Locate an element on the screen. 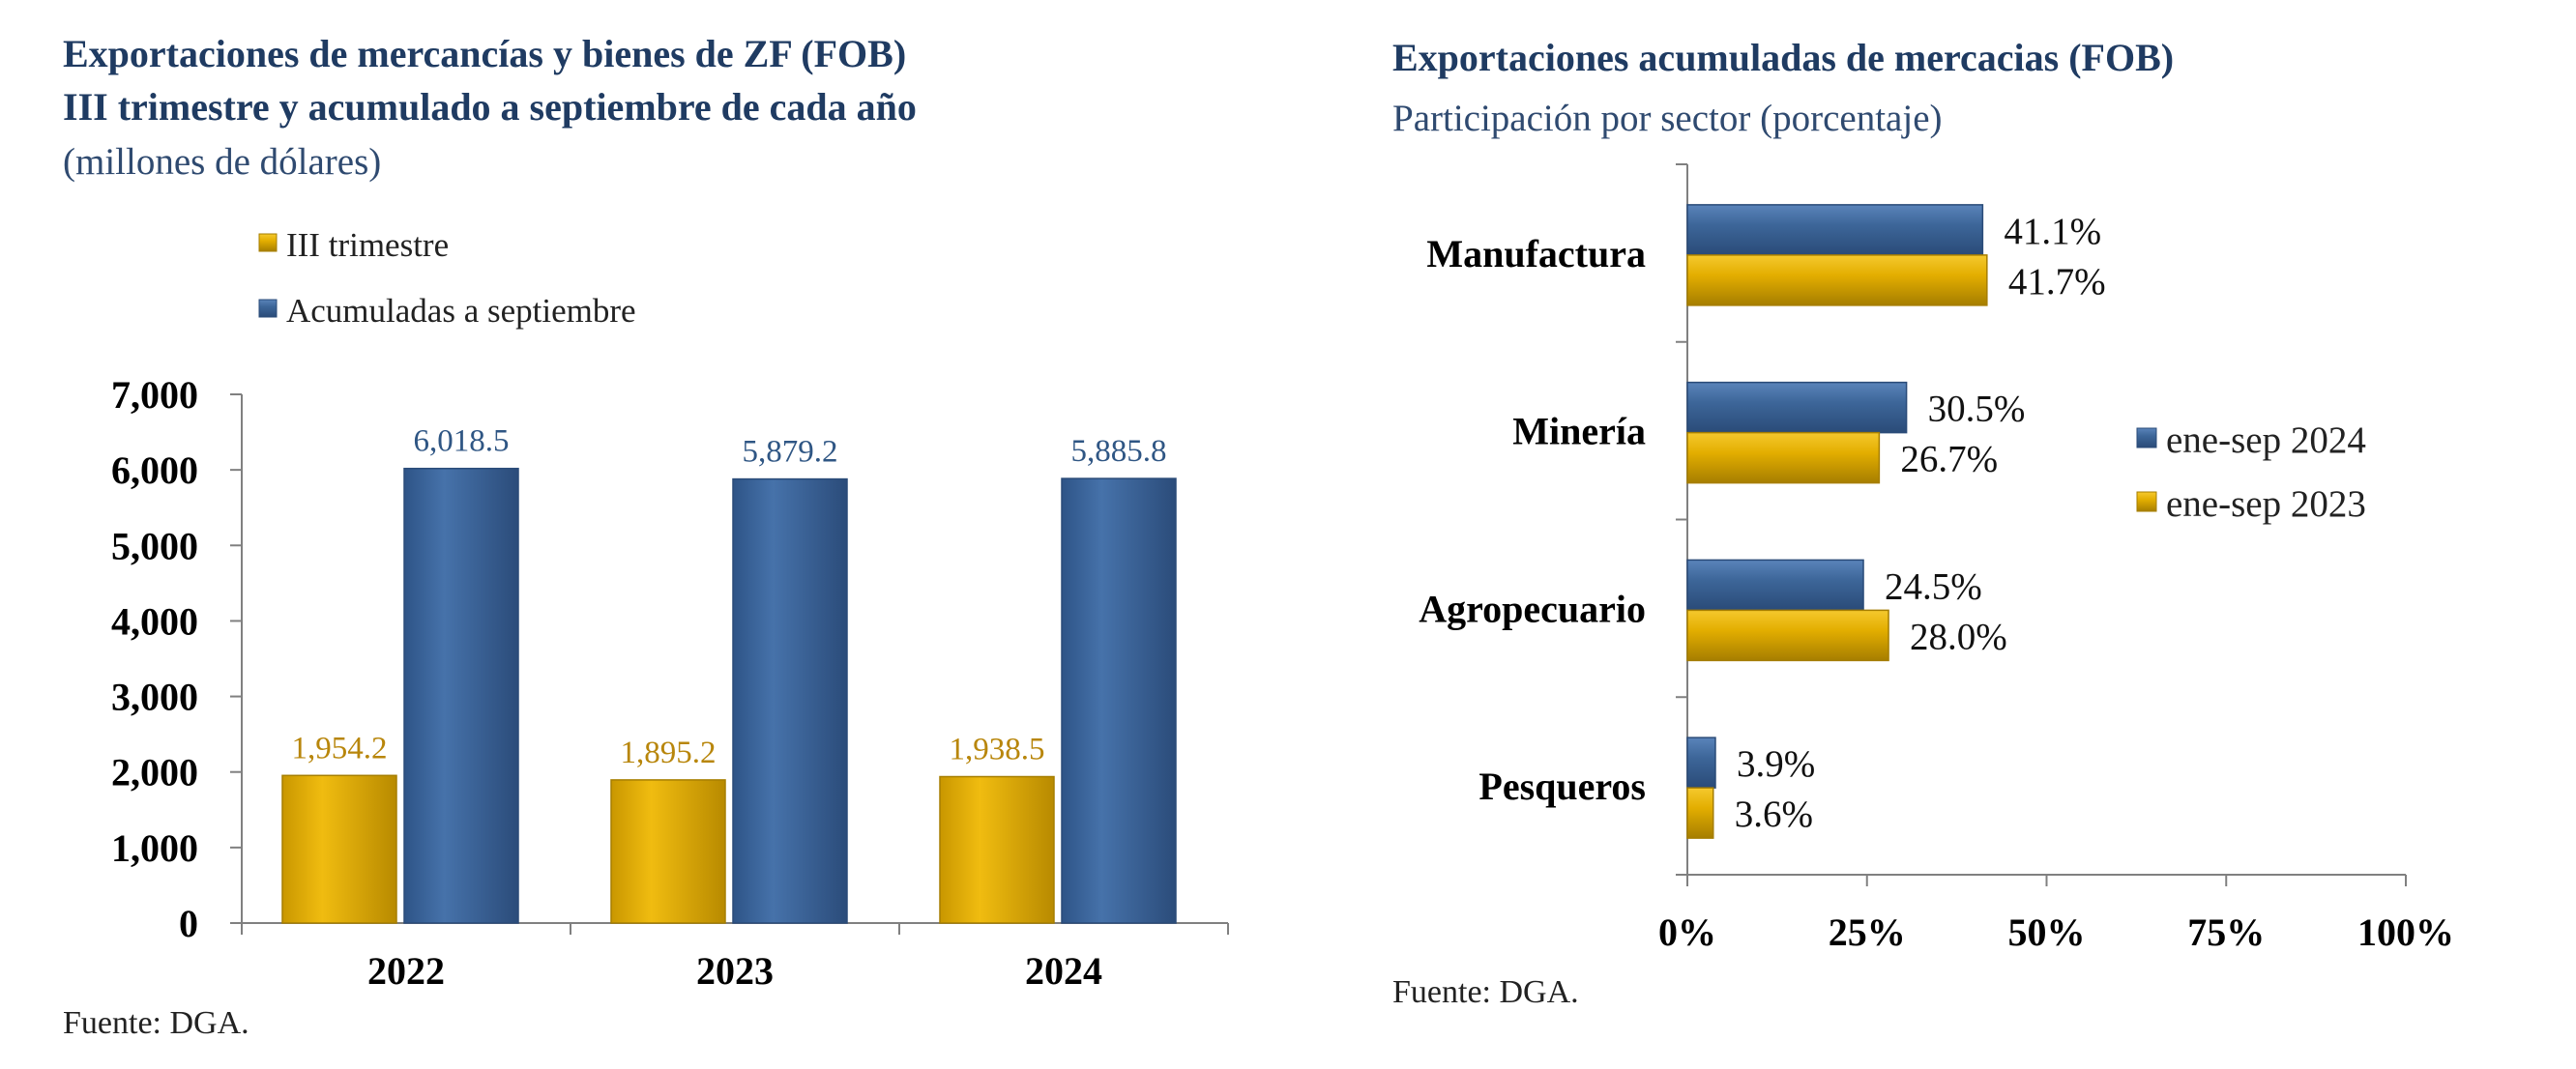 Image resolution: width=2576 pixels, height=1069 pixels. data-label-2023: 26.7% is located at coordinates (1949, 460).